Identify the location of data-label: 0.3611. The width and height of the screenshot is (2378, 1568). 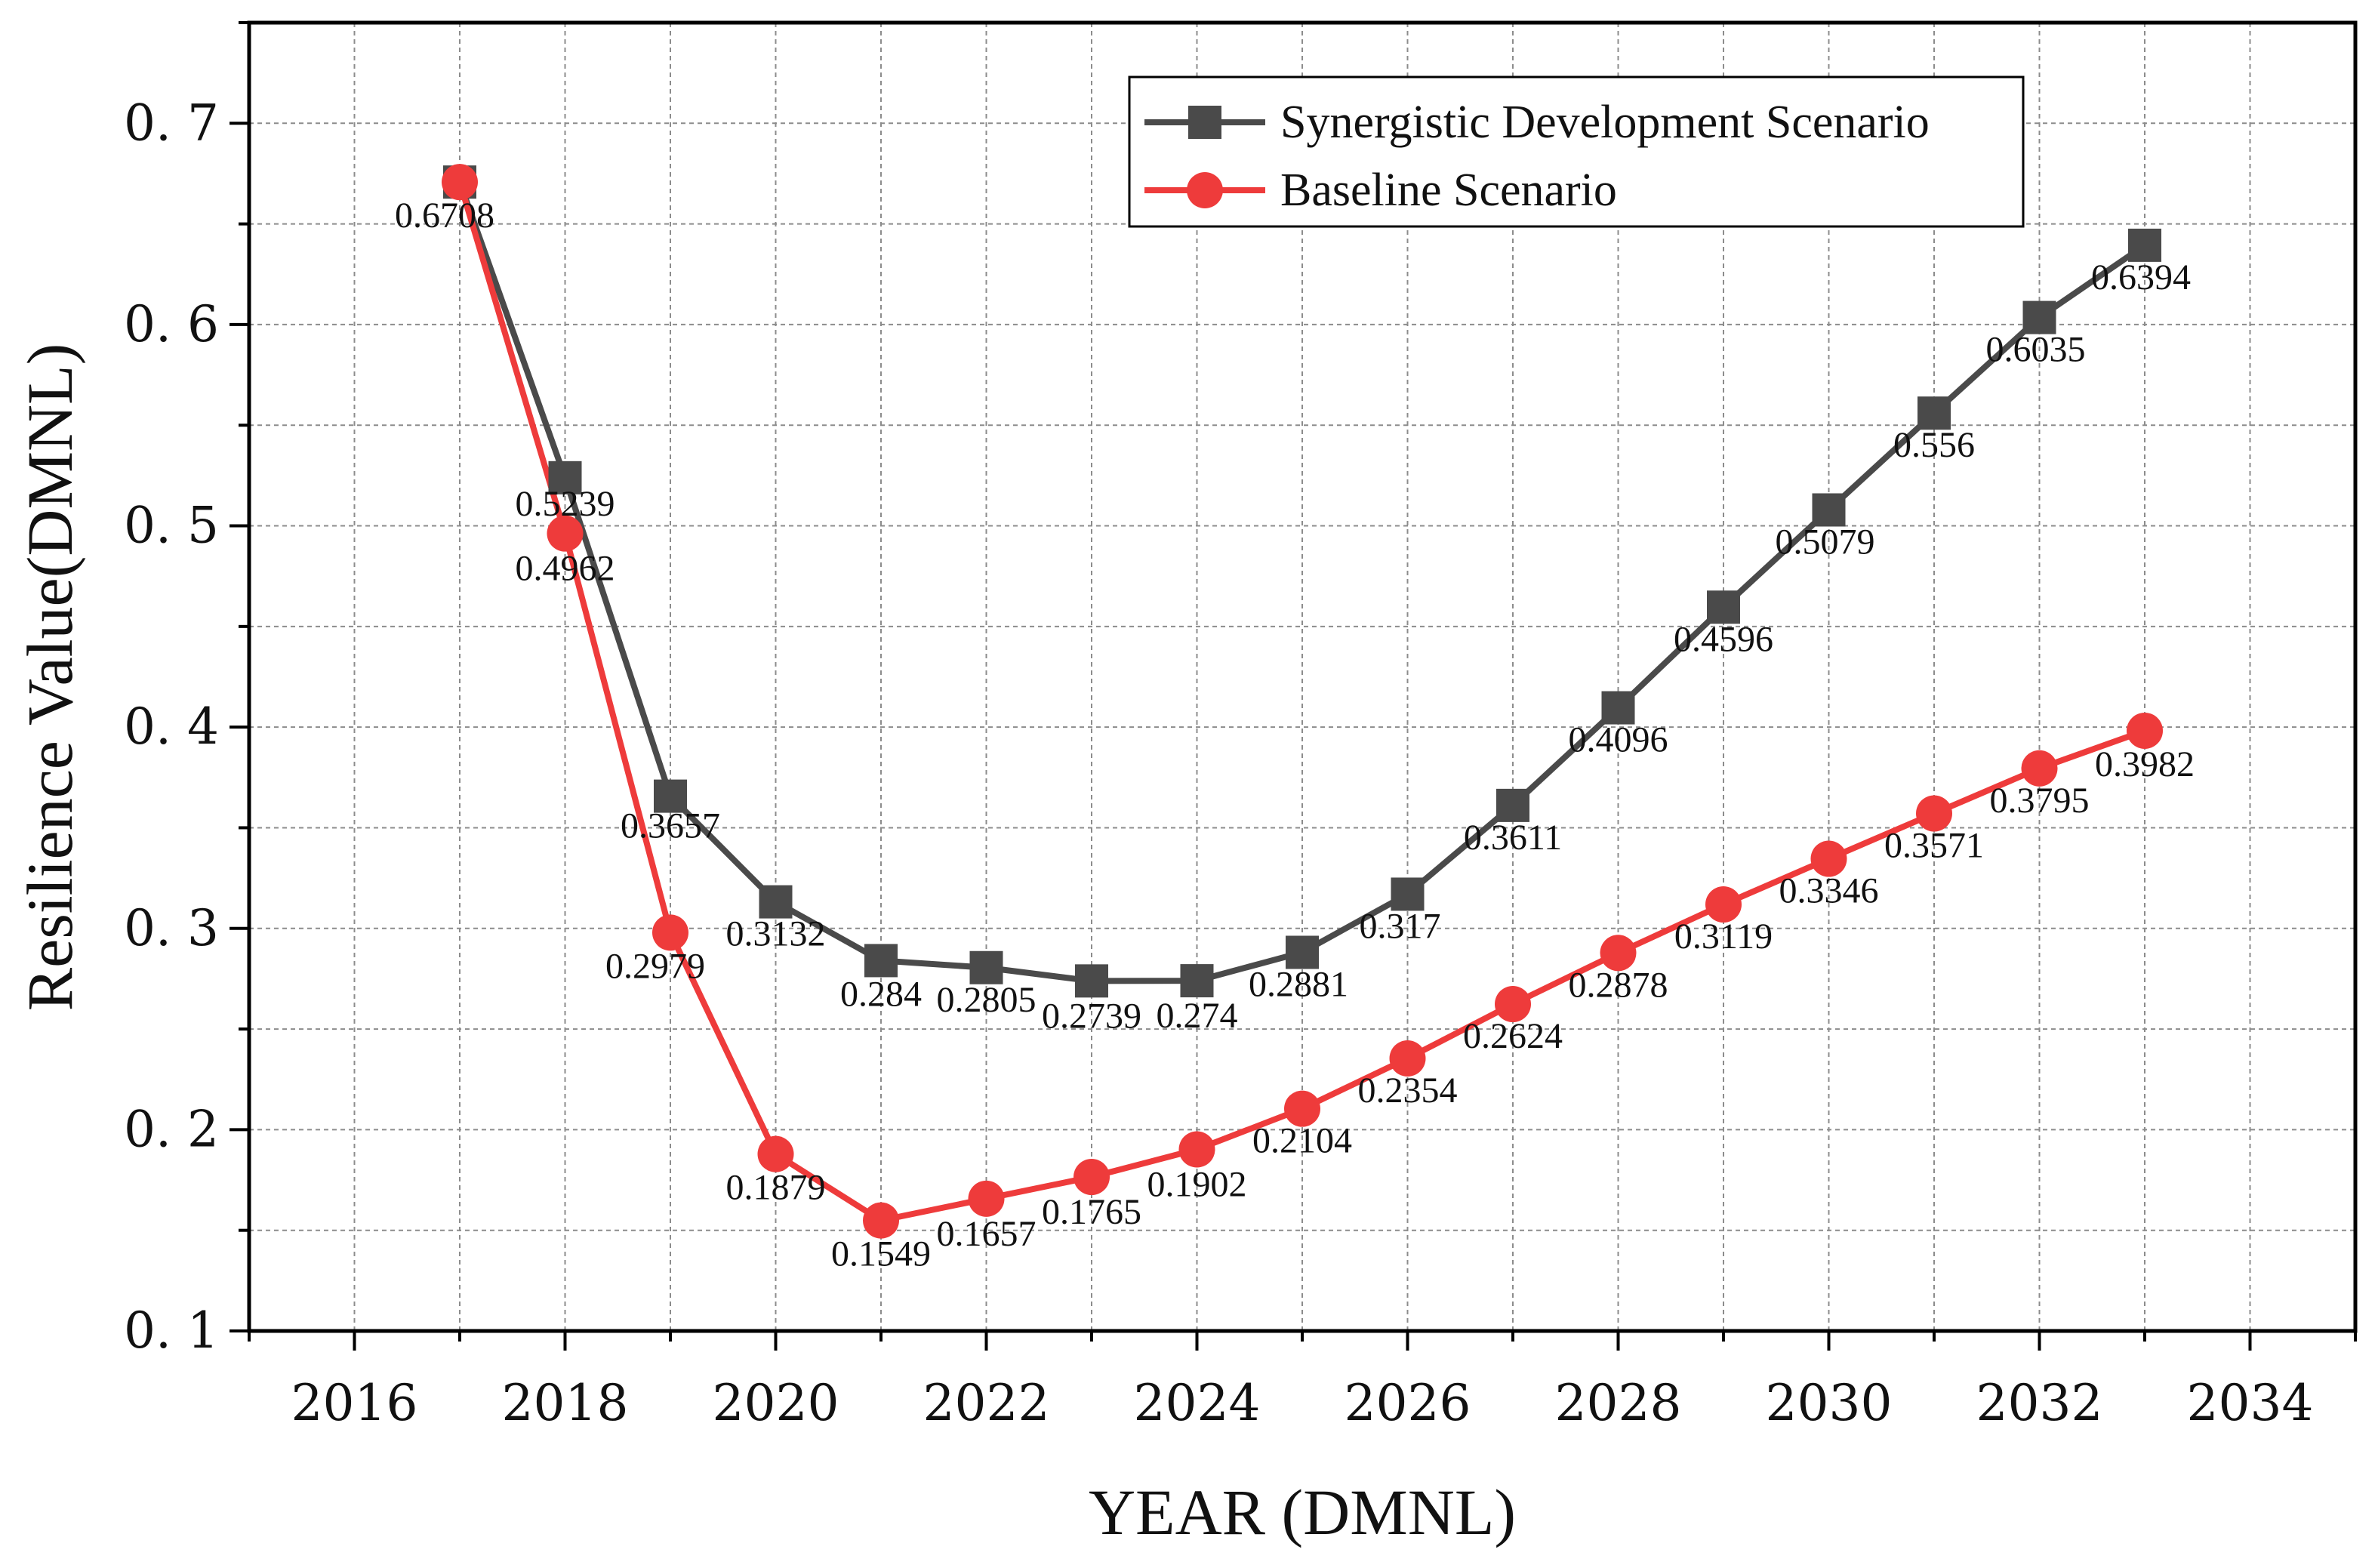
(1513, 838).